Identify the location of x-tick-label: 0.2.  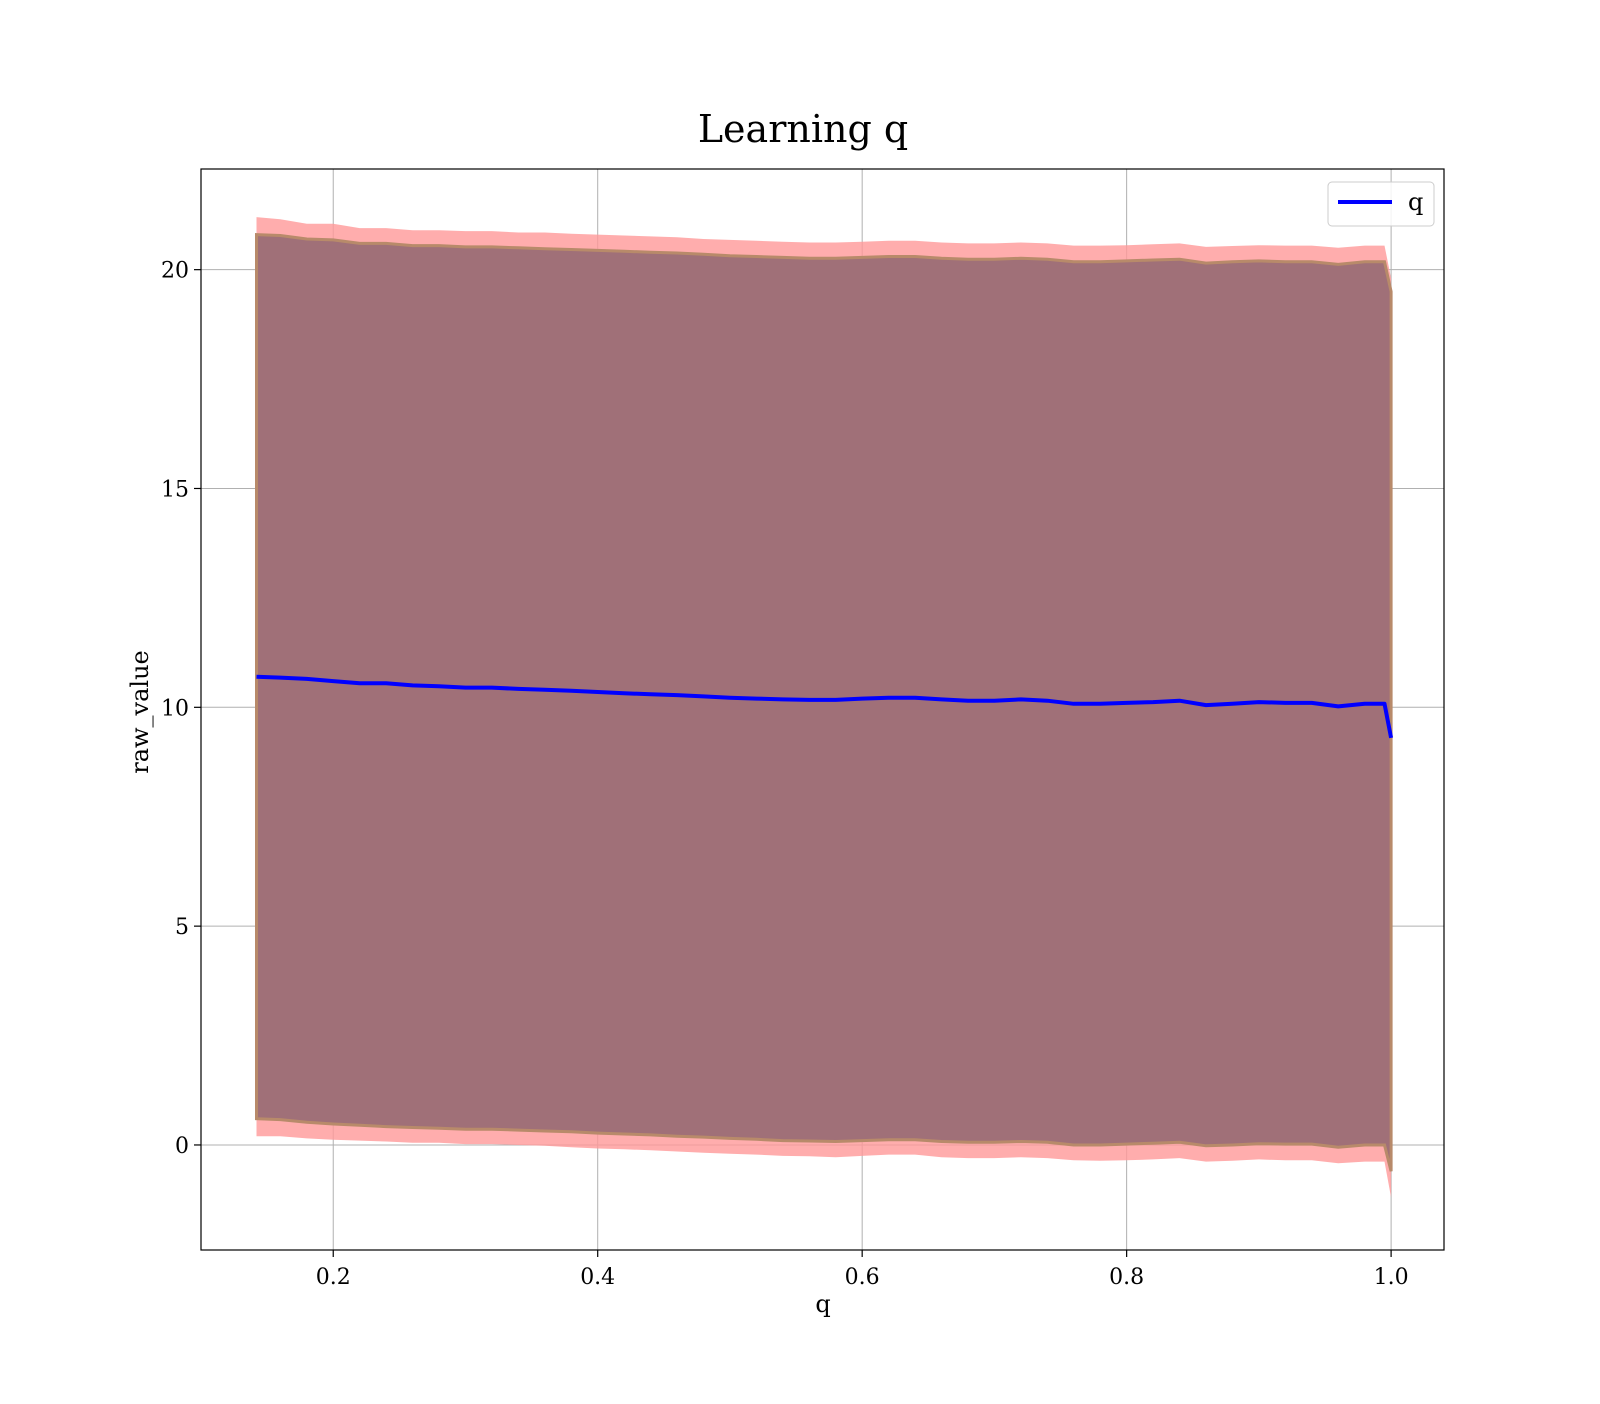
(333, 1277).